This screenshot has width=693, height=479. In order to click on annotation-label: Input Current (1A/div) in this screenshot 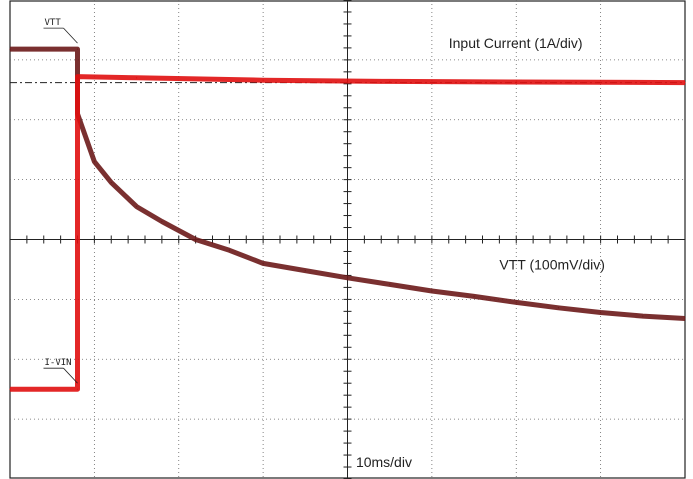, I will do `click(516, 43)`.